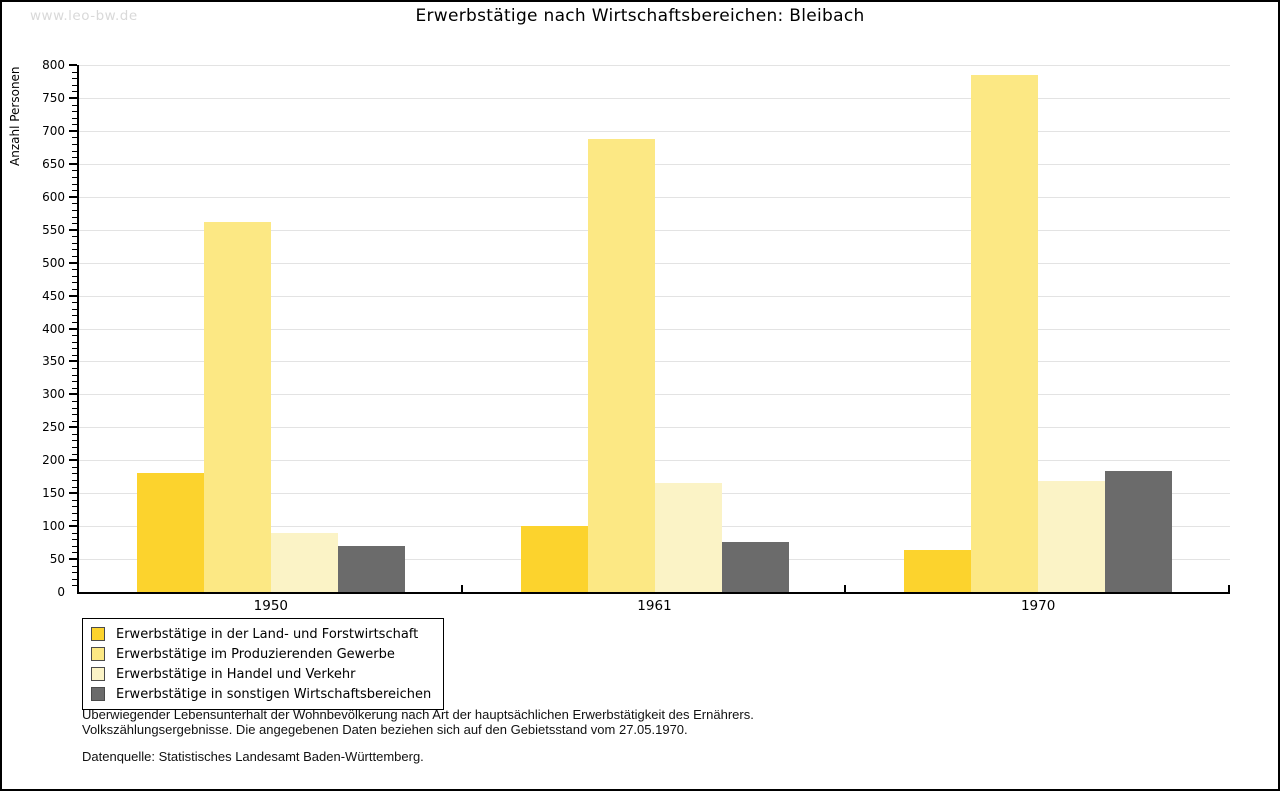 The width and height of the screenshot is (1280, 791). Describe the element at coordinates (15, 116) in the screenshot. I see `y-axis-label: Anzahl Personen` at that location.